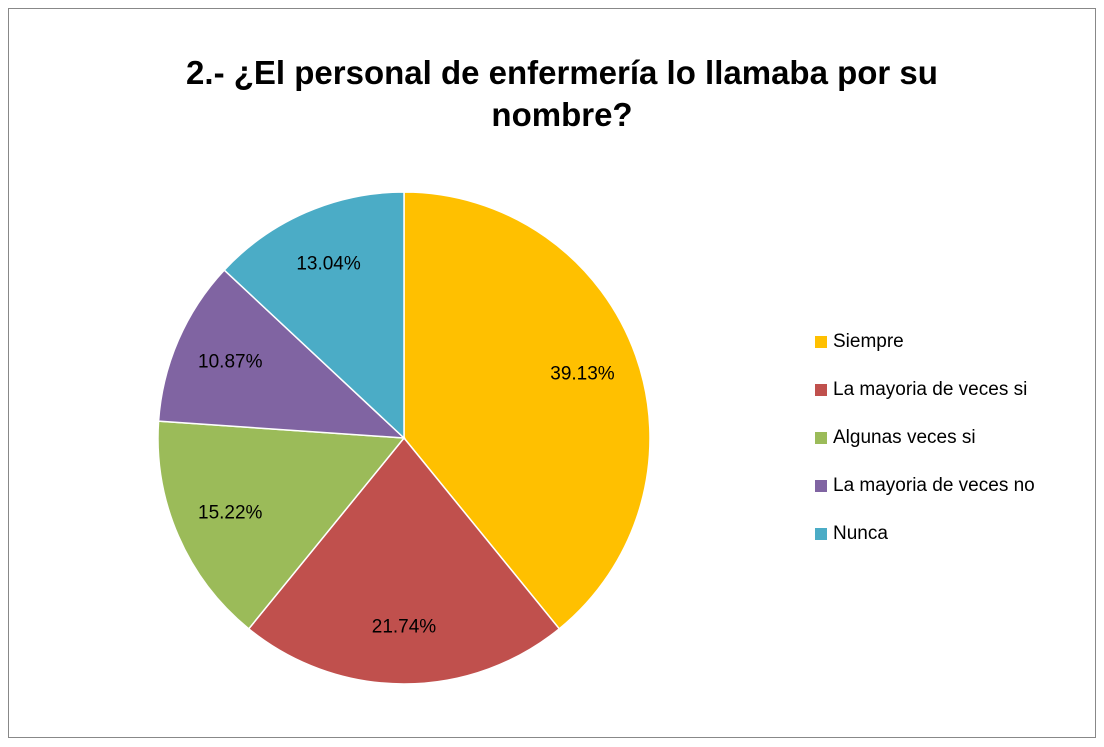  What do you see at coordinates (868, 341) in the screenshot?
I see `legend-label: Siempre` at bounding box center [868, 341].